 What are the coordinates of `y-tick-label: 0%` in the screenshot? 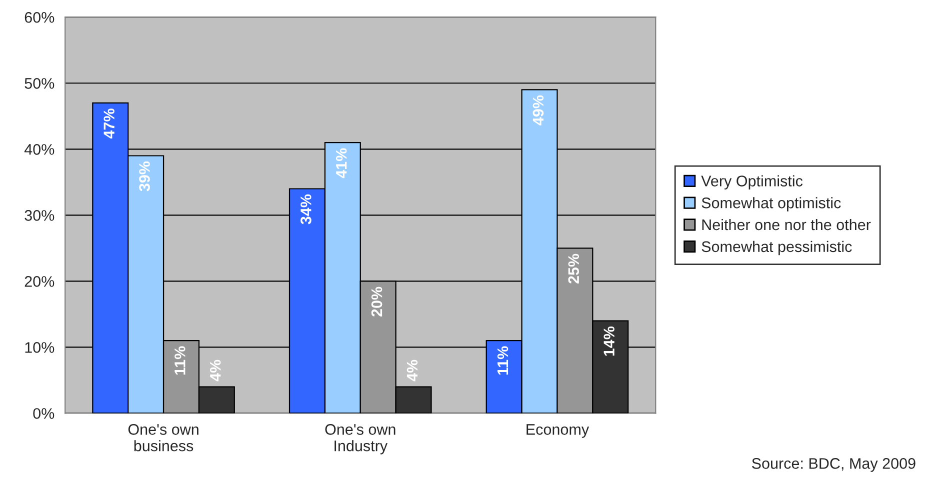 It's located at (43, 413).